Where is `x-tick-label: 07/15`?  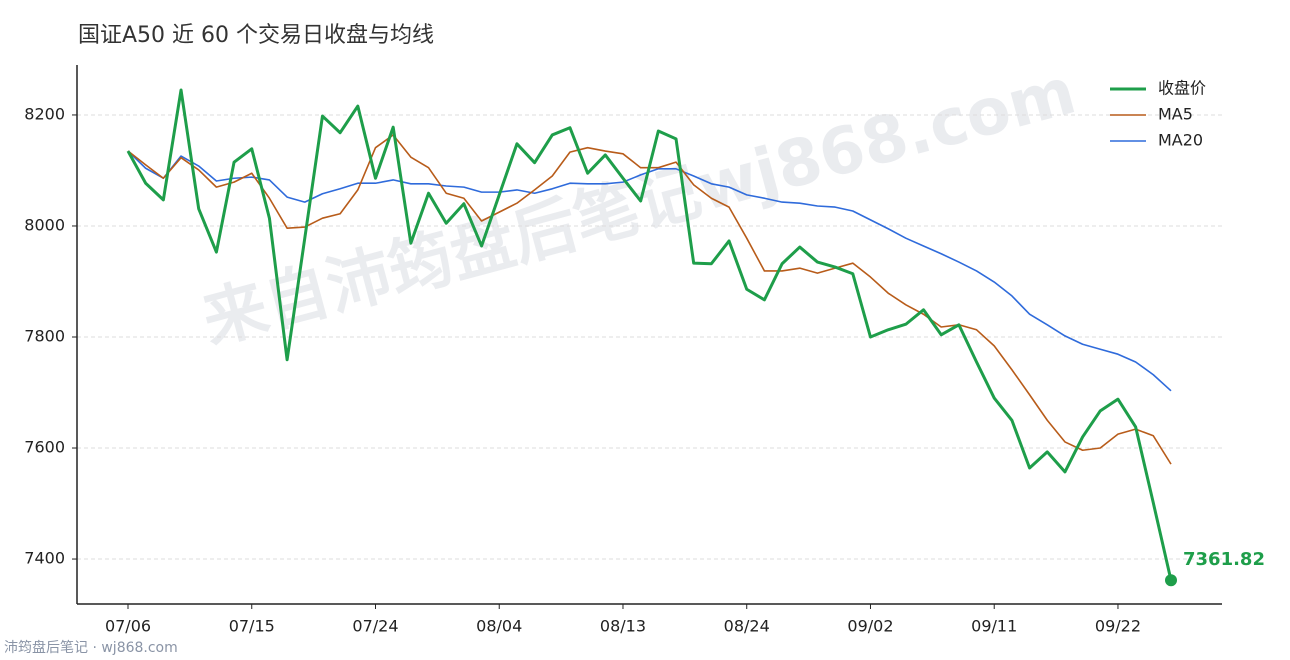
x-tick-label: 07/15 is located at coordinates (252, 626).